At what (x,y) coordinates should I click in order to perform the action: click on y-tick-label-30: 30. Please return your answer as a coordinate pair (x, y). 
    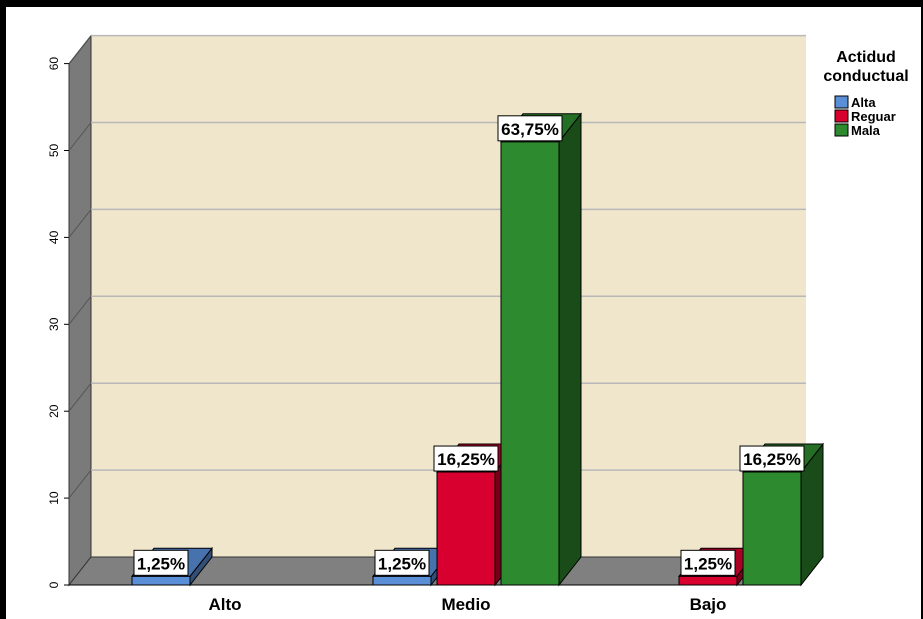
    Looking at the image, I should click on (54, 324).